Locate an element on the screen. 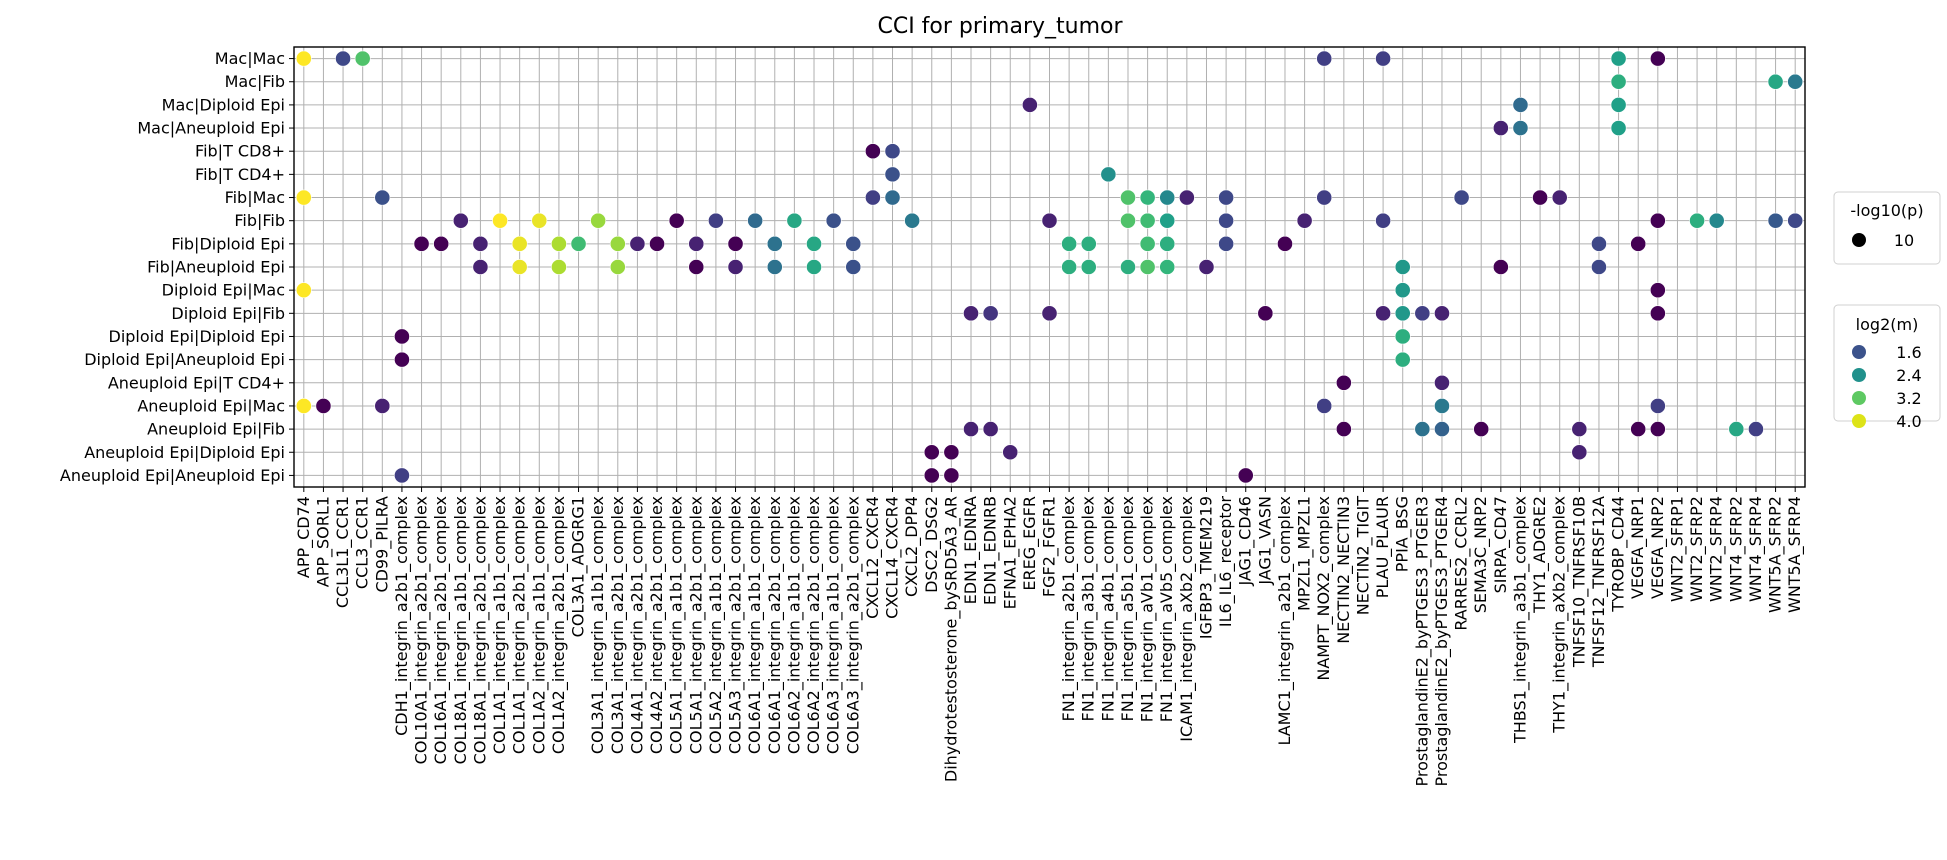 The image size is (1947, 860). y-tick-label: Mac|Mac is located at coordinates (250, 58).